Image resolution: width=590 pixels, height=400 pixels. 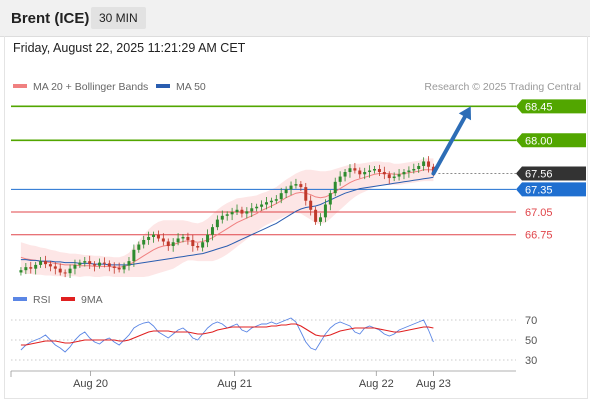 I want to click on rsi-tick-1: 50, so click(x=531, y=341).